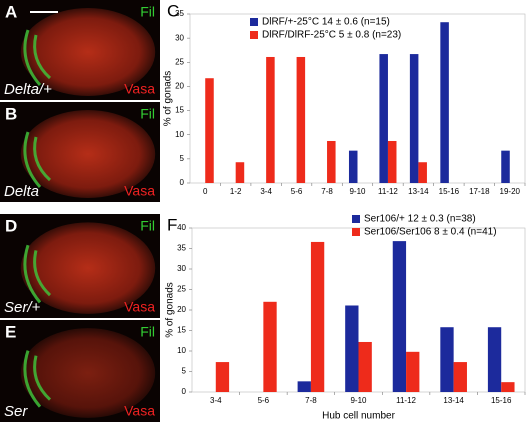 Image resolution: width=531 pixels, height=425 pixels. What do you see at coordinates (173, 10) in the screenshot?
I see `panel-letter: C` at bounding box center [173, 10].